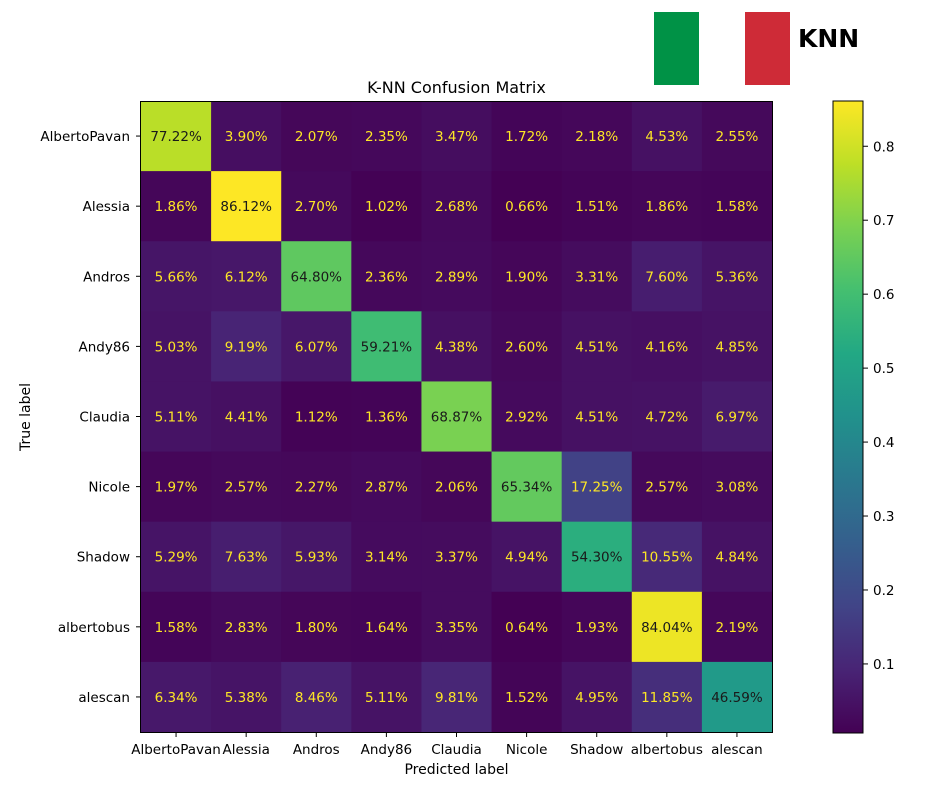  Describe the element at coordinates (26, 417) in the screenshot. I see `y-axis-label: True label` at that location.